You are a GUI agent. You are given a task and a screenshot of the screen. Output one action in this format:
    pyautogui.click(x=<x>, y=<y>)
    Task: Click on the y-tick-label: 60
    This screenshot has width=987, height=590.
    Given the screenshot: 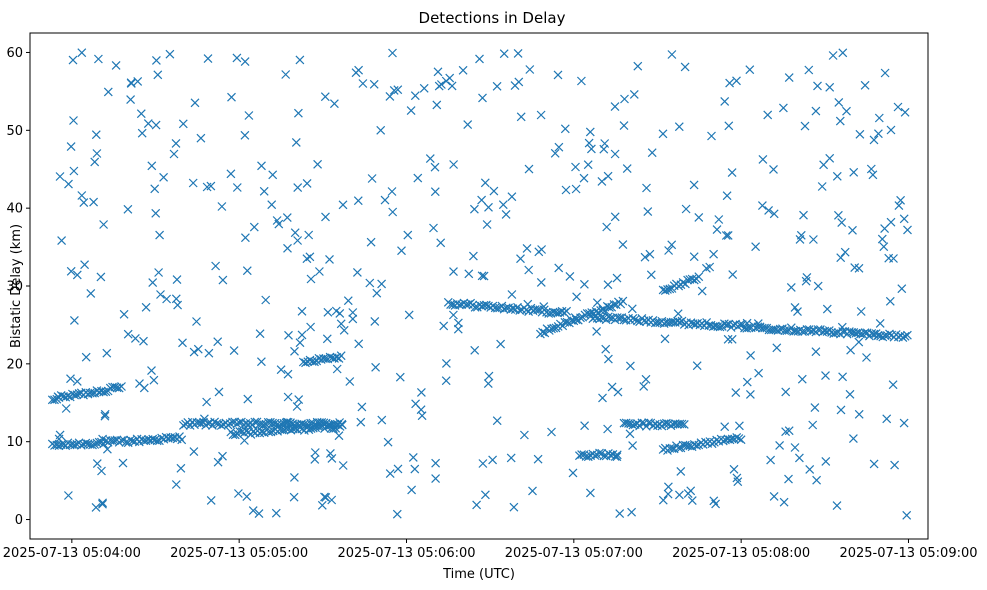 What is the action you would take?
    pyautogui.click(x=14, y=53)
    